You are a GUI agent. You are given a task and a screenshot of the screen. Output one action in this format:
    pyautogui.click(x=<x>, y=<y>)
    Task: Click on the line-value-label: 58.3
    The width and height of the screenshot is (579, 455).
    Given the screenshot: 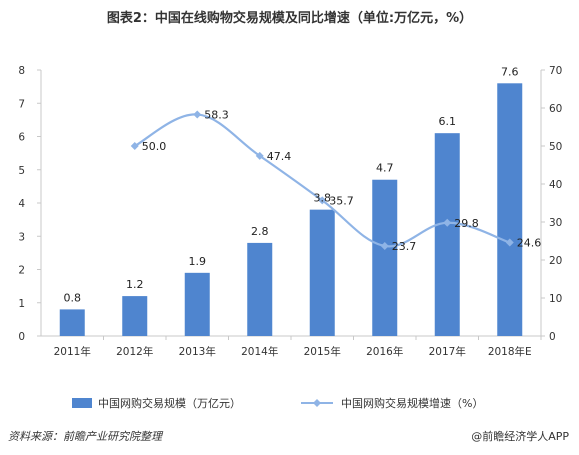 What is the action you would take?
    pyautogui.click(x=216, y=114)
    